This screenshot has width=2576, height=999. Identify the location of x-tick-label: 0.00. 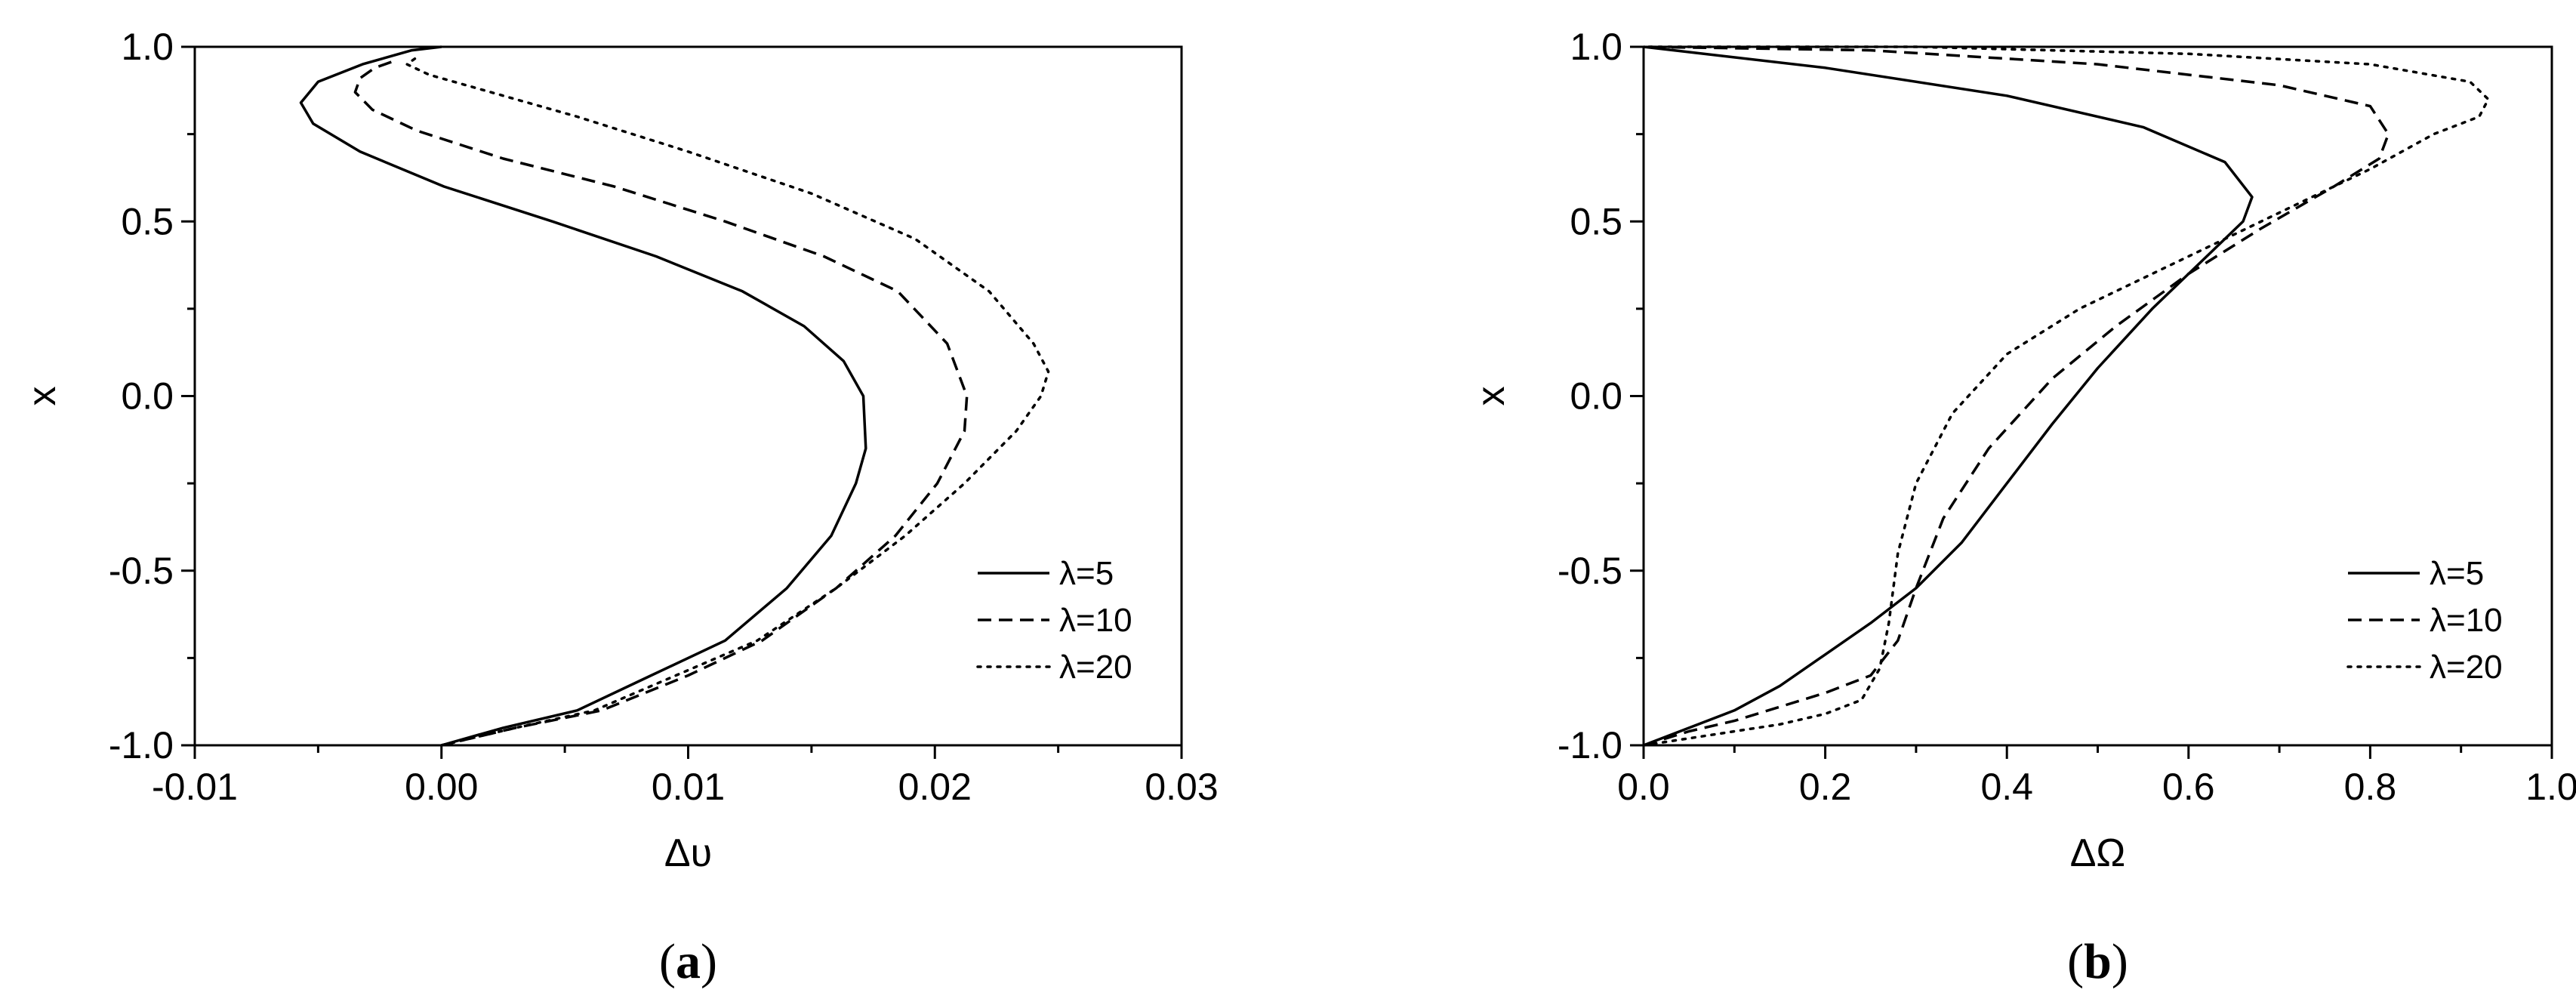
(441, 787).